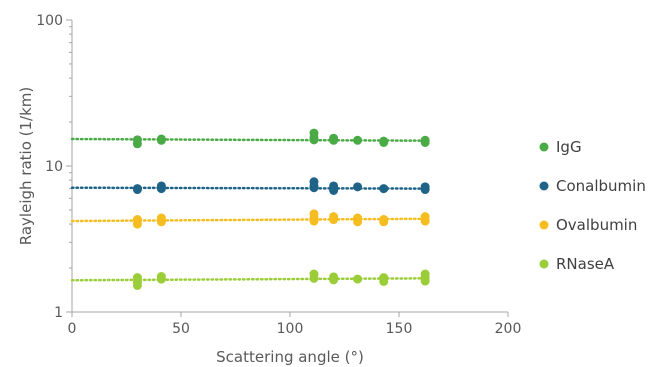 The image size is (665, 367). Describe the element at coordinates (592, 205) in the screenshot. I see `legend: IgG Conalbumin Ovalbumin RNaseA` at that location.